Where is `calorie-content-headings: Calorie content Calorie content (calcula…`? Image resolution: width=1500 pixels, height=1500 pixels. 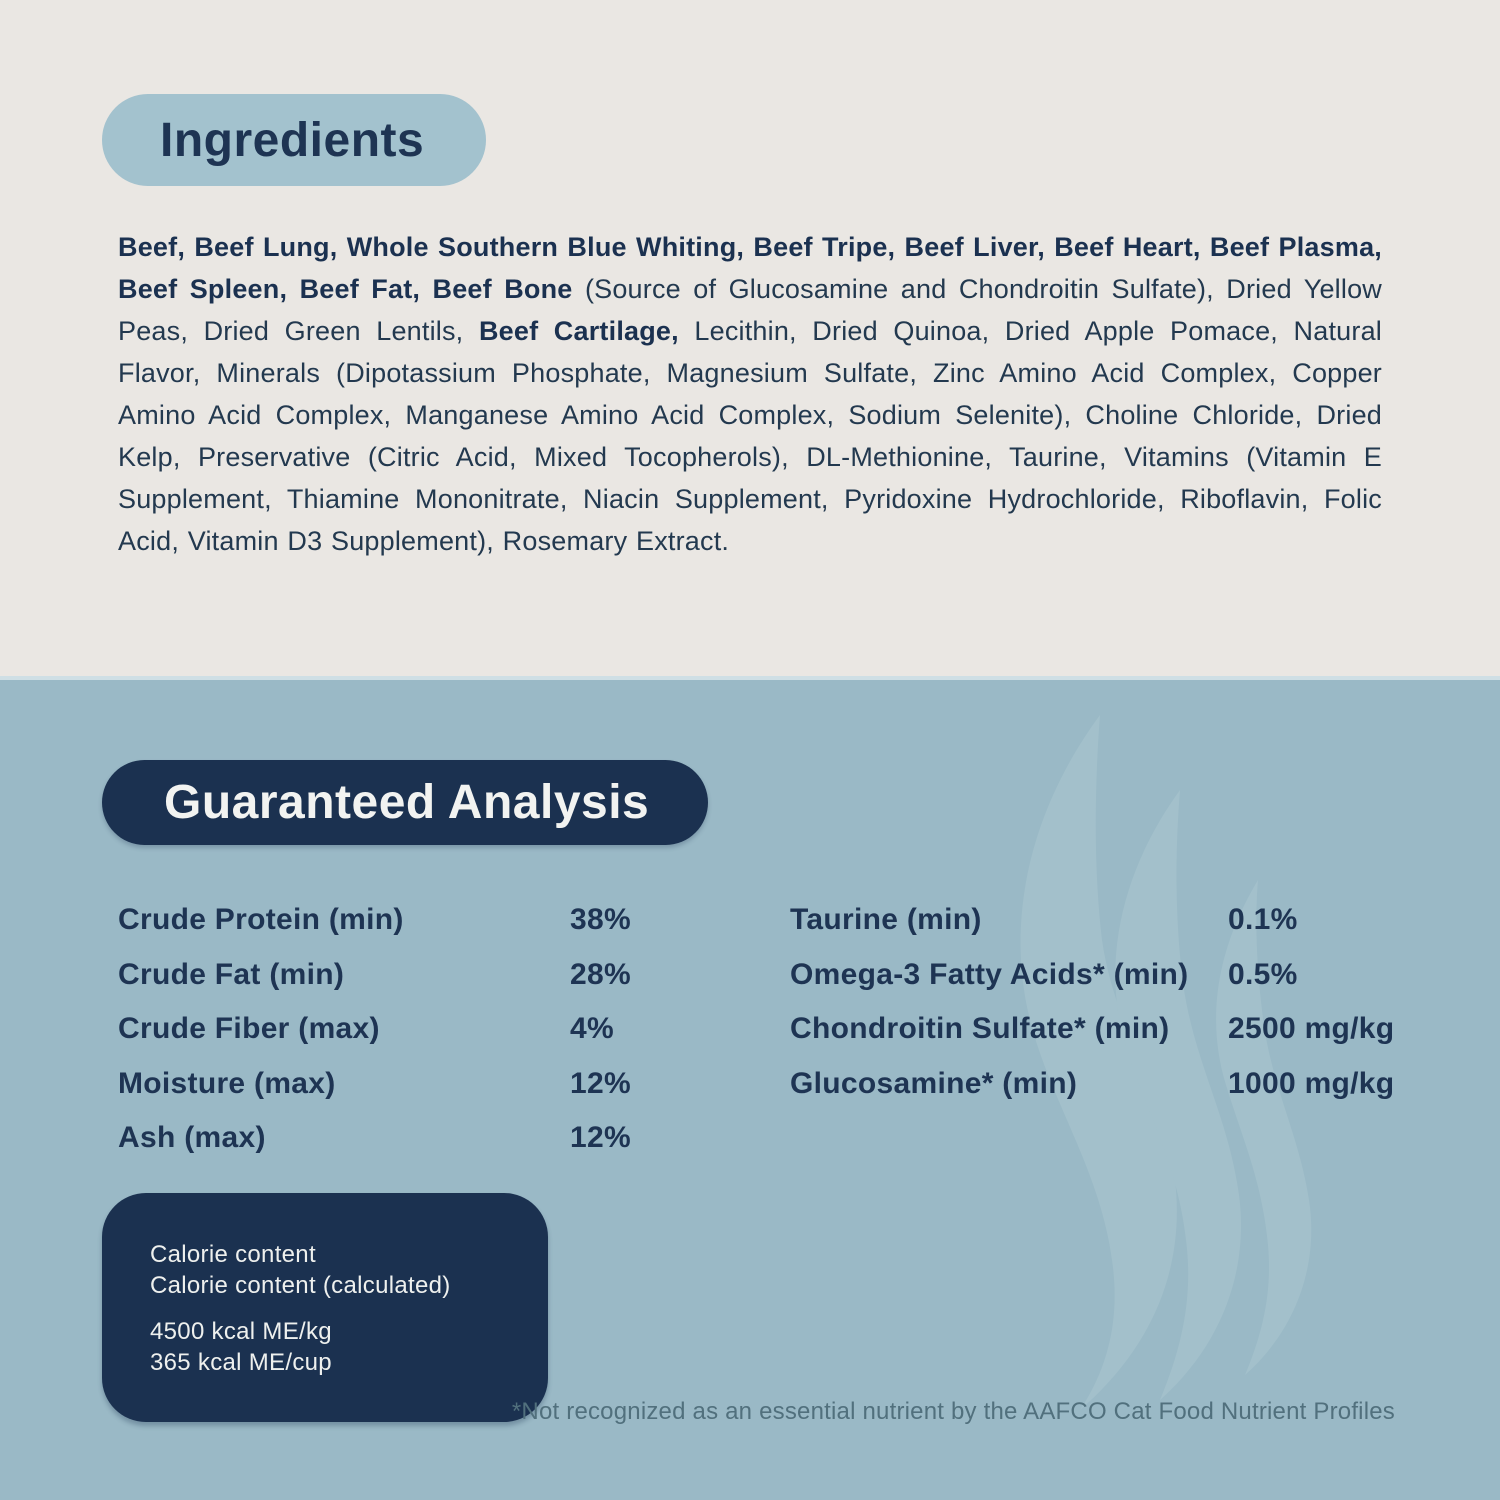
calorie-content-headings: Calorie content Calorie content (calcula… is located at coordinates (334, 1270).